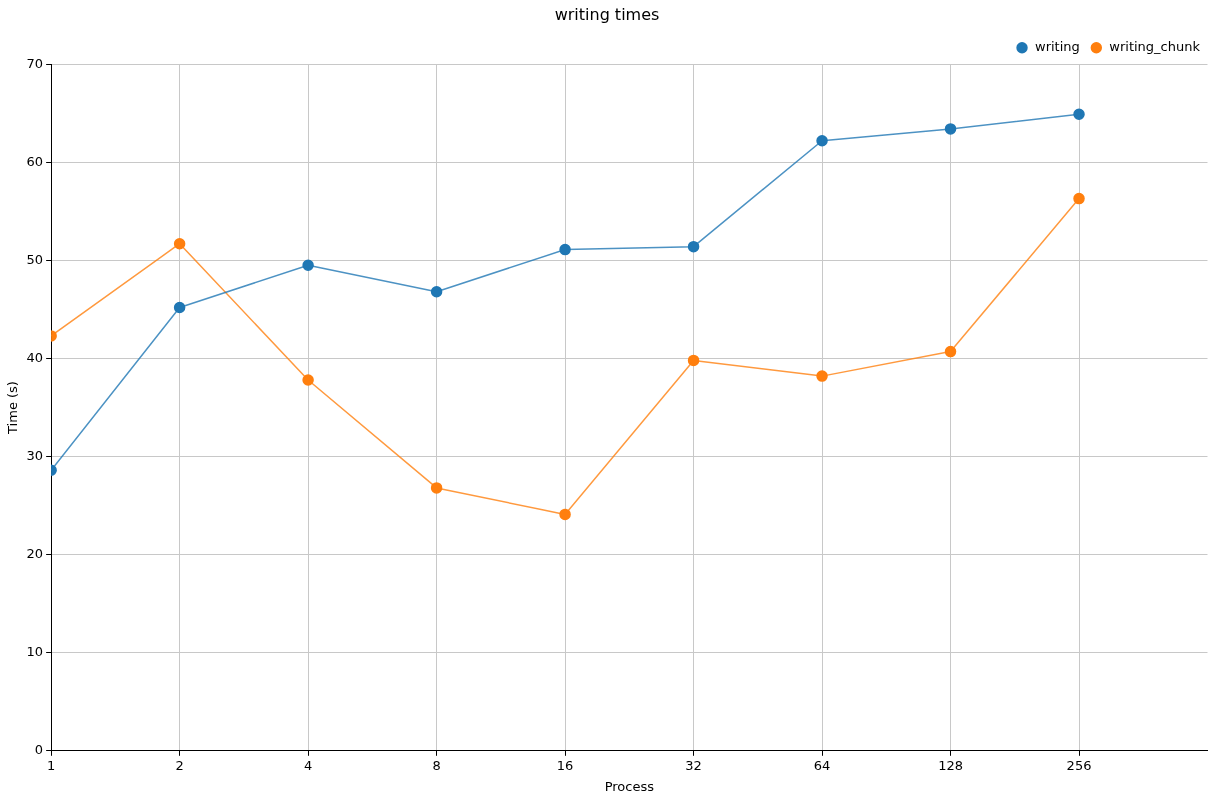 The height and width of the screenshot is (799, 1214). What do you see at coordinates (565, 765) in the screenshot?
I see `x-tick-label: 16` at bounding box center [565, 765].